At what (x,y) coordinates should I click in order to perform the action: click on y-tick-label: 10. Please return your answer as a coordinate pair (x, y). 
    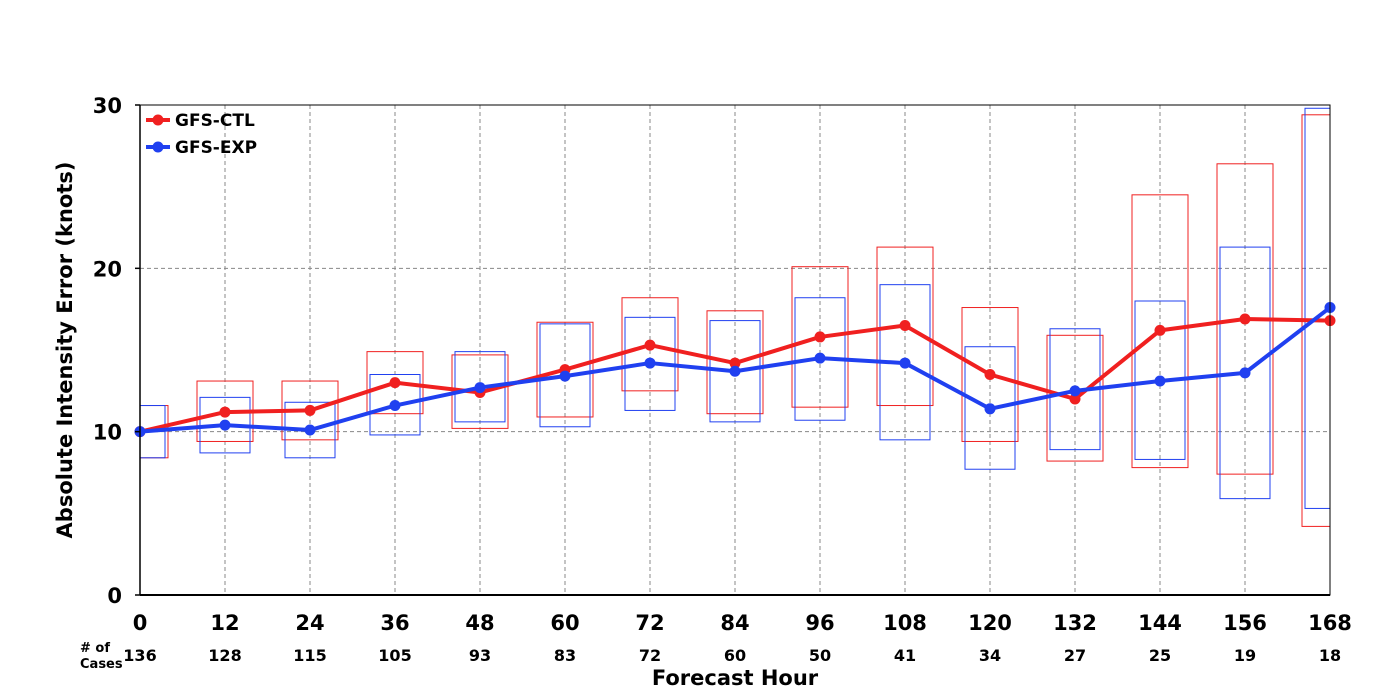
    Looking at the image, I should click on (107, 433).